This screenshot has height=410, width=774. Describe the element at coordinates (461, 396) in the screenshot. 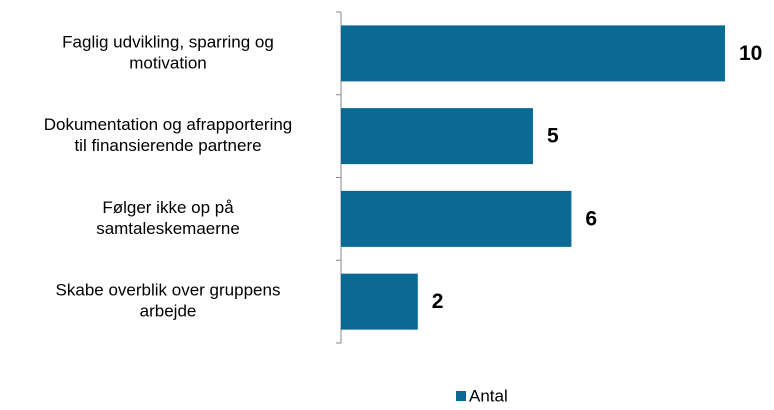

I see `legend-swatch` at that location.